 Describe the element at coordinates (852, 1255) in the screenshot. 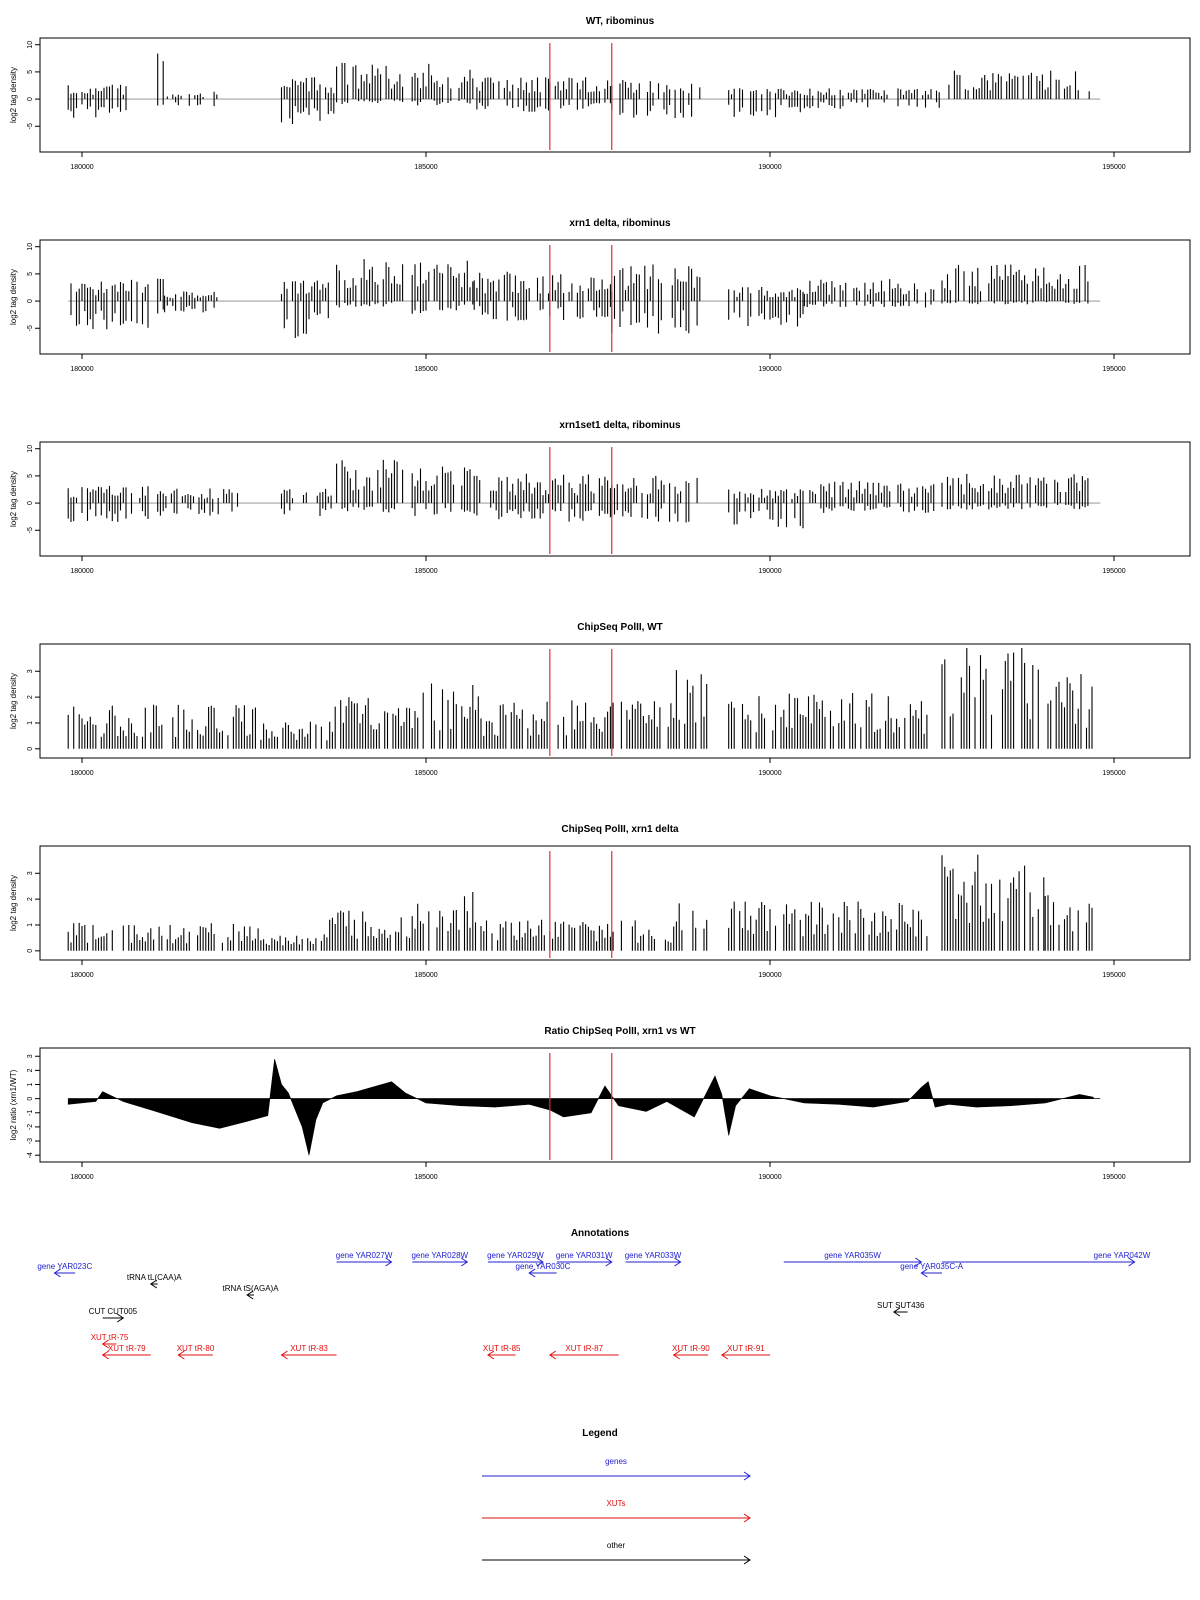

I see `annotation-label: gene YAR035W` at that location.